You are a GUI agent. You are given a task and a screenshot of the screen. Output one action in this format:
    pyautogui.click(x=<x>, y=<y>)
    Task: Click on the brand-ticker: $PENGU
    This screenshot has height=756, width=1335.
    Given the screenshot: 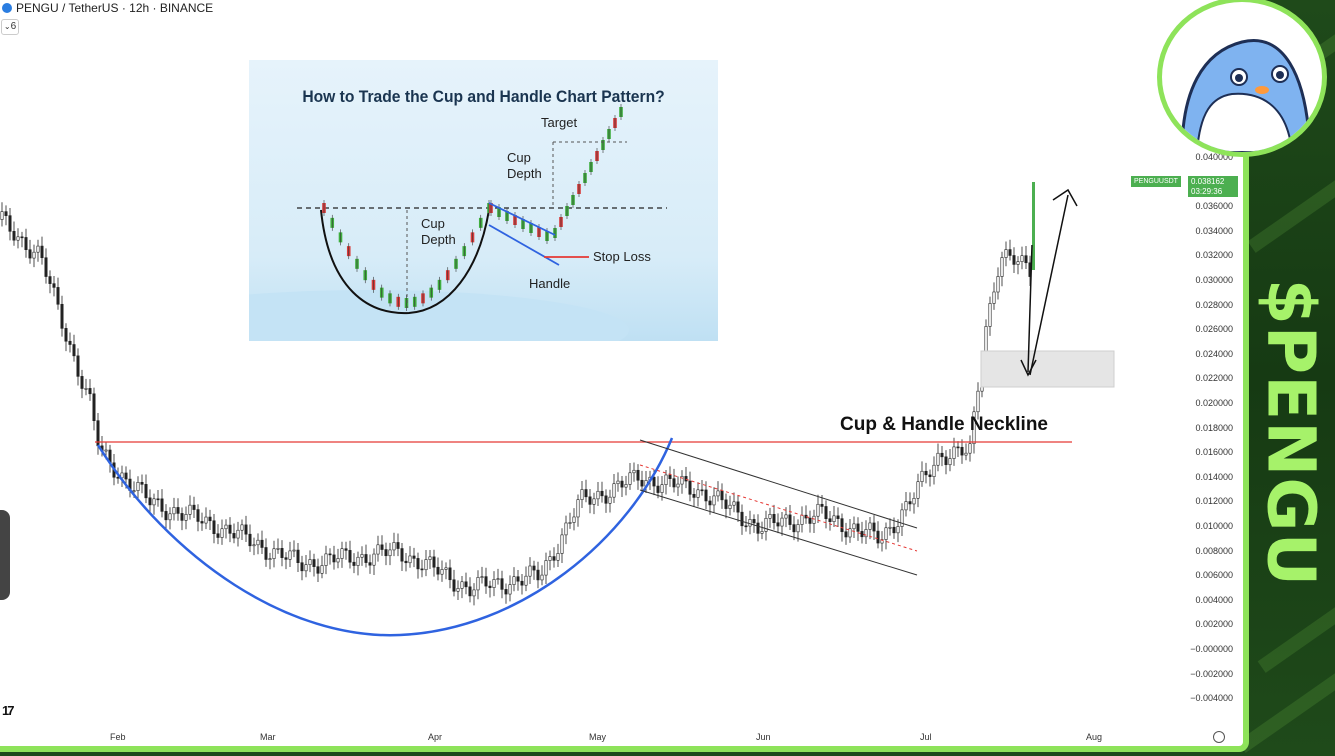 What is the action you would take?
    pyautogui.click(x=1291, y=433)
    